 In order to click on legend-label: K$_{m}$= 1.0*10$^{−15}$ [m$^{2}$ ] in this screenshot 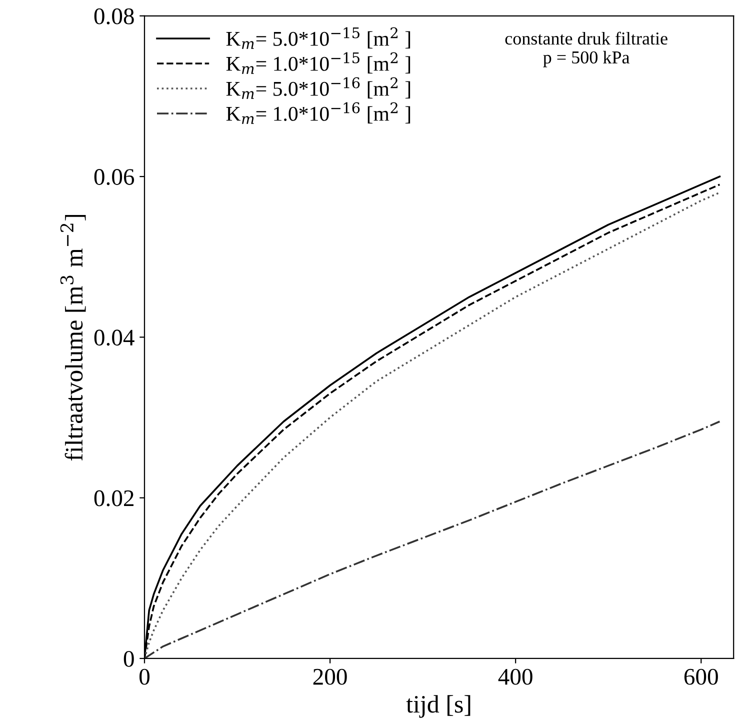, I will do `click(318, 63)`.